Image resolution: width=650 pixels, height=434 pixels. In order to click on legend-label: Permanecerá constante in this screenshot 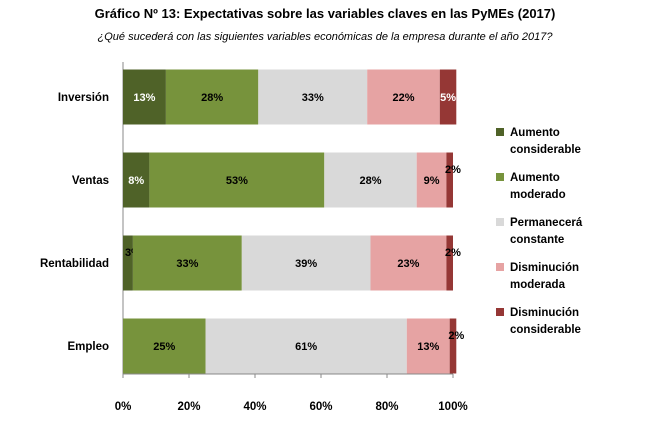, I will do `click(546, 231)`.